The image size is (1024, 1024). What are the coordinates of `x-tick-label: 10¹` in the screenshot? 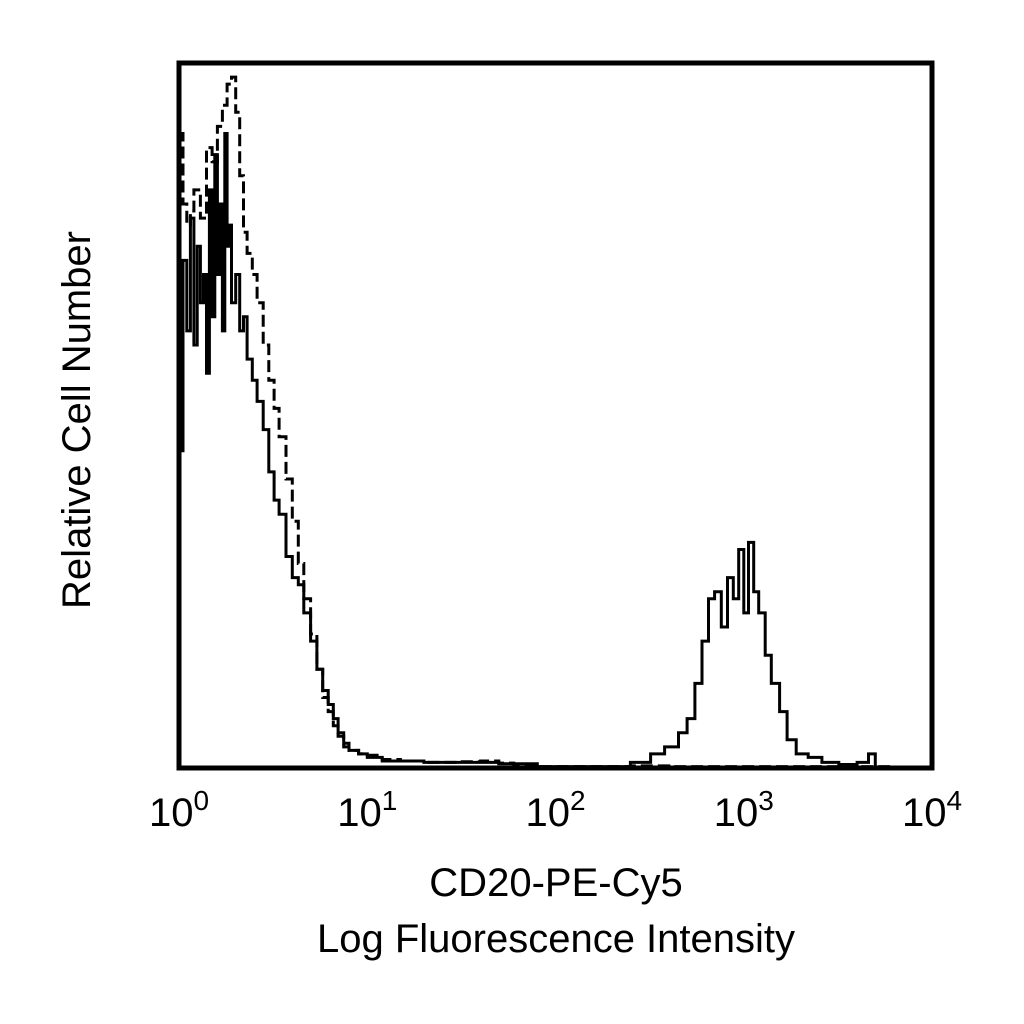 It's located at (367, 810).